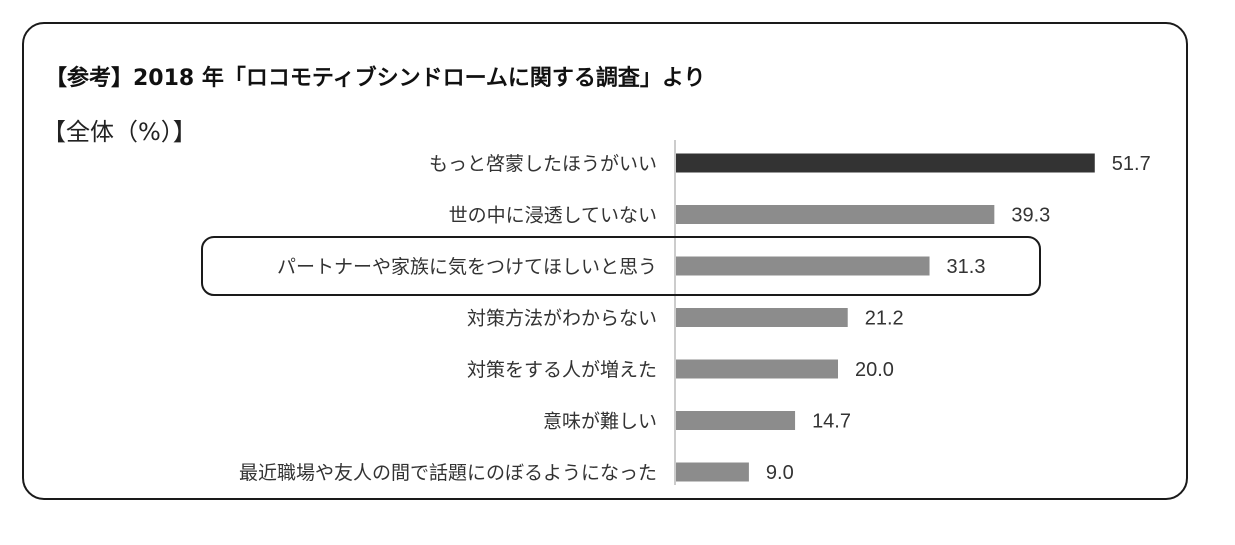 The height and width of the screenshot is (545, 1235). Describe the element at coordinates (966, 267) in the screenshot. I see `value-label: 31.3` at that location.